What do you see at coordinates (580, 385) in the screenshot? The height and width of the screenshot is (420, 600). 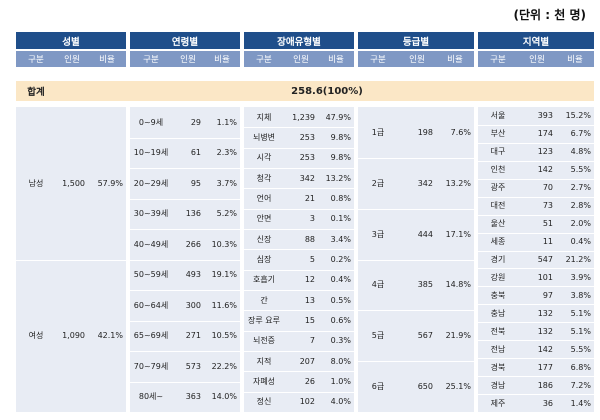 I see `row-ratio: 7.2%` at bounding box center [580, 385].